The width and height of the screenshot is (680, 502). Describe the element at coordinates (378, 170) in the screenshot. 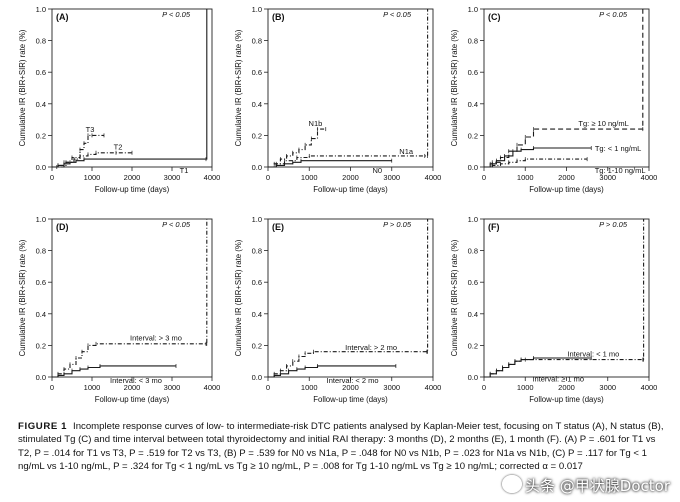

I see `series-label: N0` at that location.